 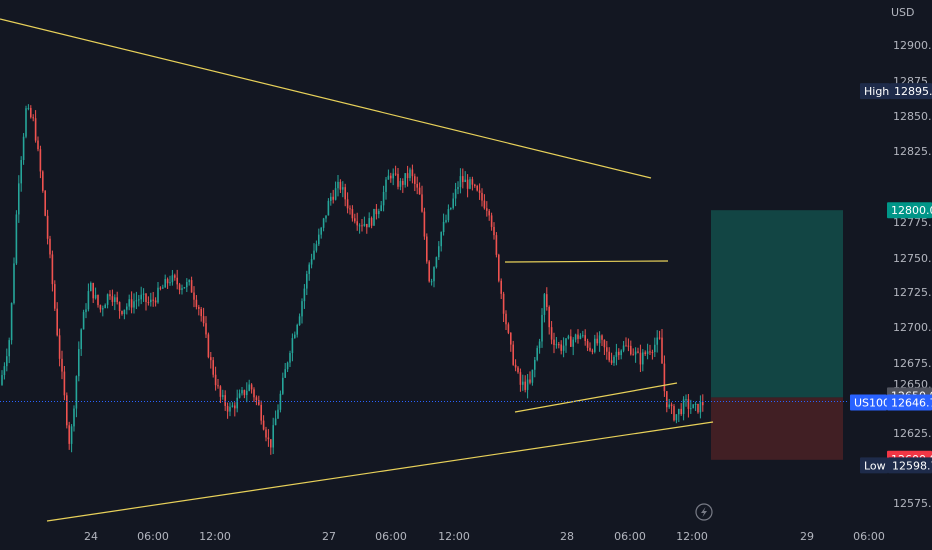 What do you see at coordinates (380, 471) in the screenshot?
I see `lower-trendline` at bounding box center [380, 471].